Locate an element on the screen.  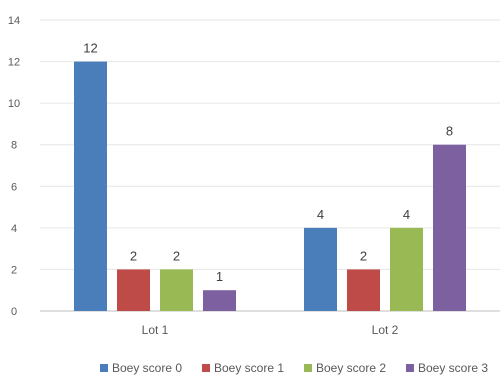
data-label: 12 is located at coordinates (90, 48).